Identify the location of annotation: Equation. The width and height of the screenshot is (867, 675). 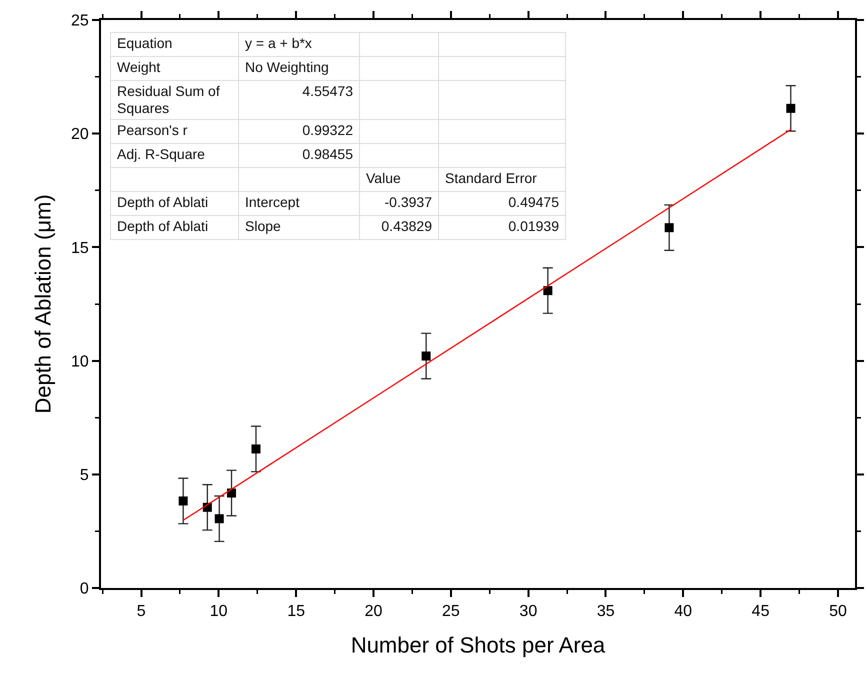
(174, 44).